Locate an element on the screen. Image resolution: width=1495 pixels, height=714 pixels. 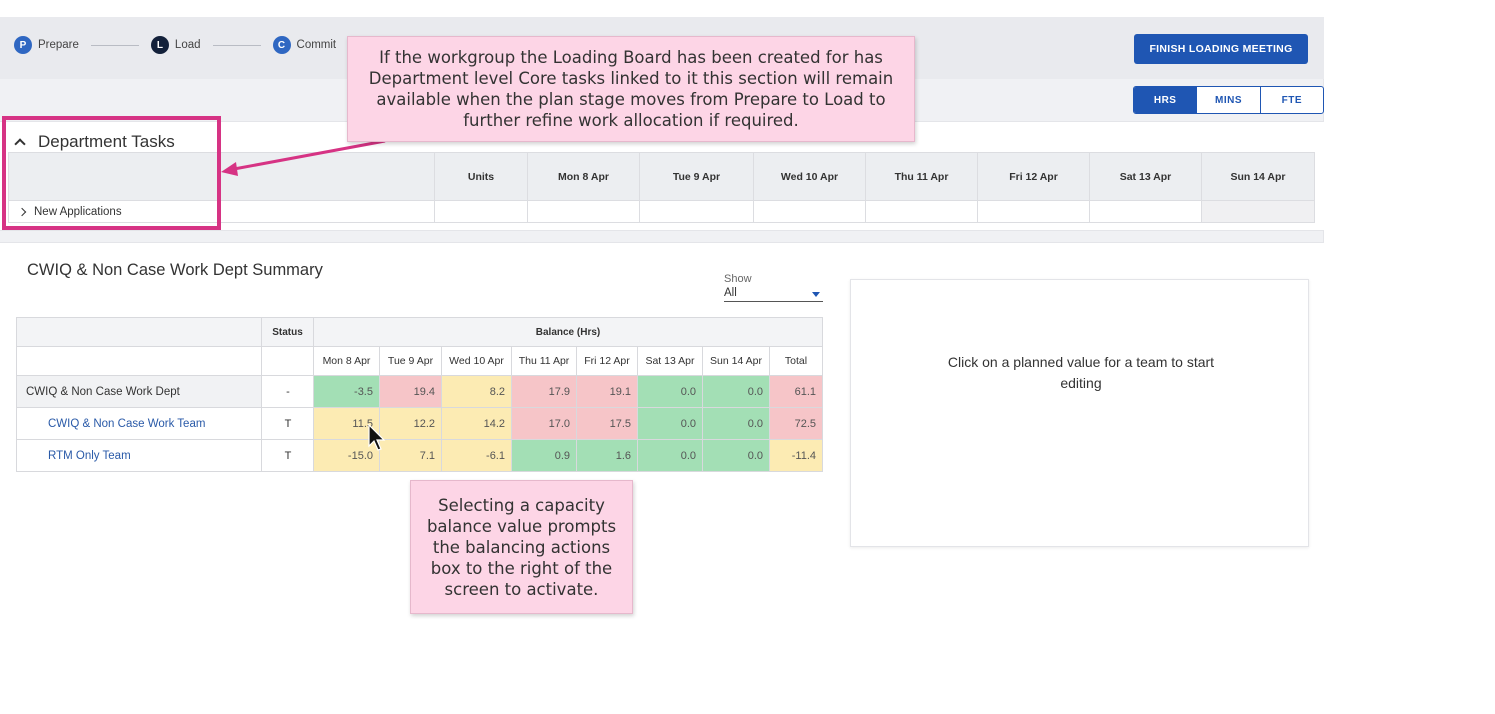
unit-fte-button: FTE is located at coordinates (1292, 100).